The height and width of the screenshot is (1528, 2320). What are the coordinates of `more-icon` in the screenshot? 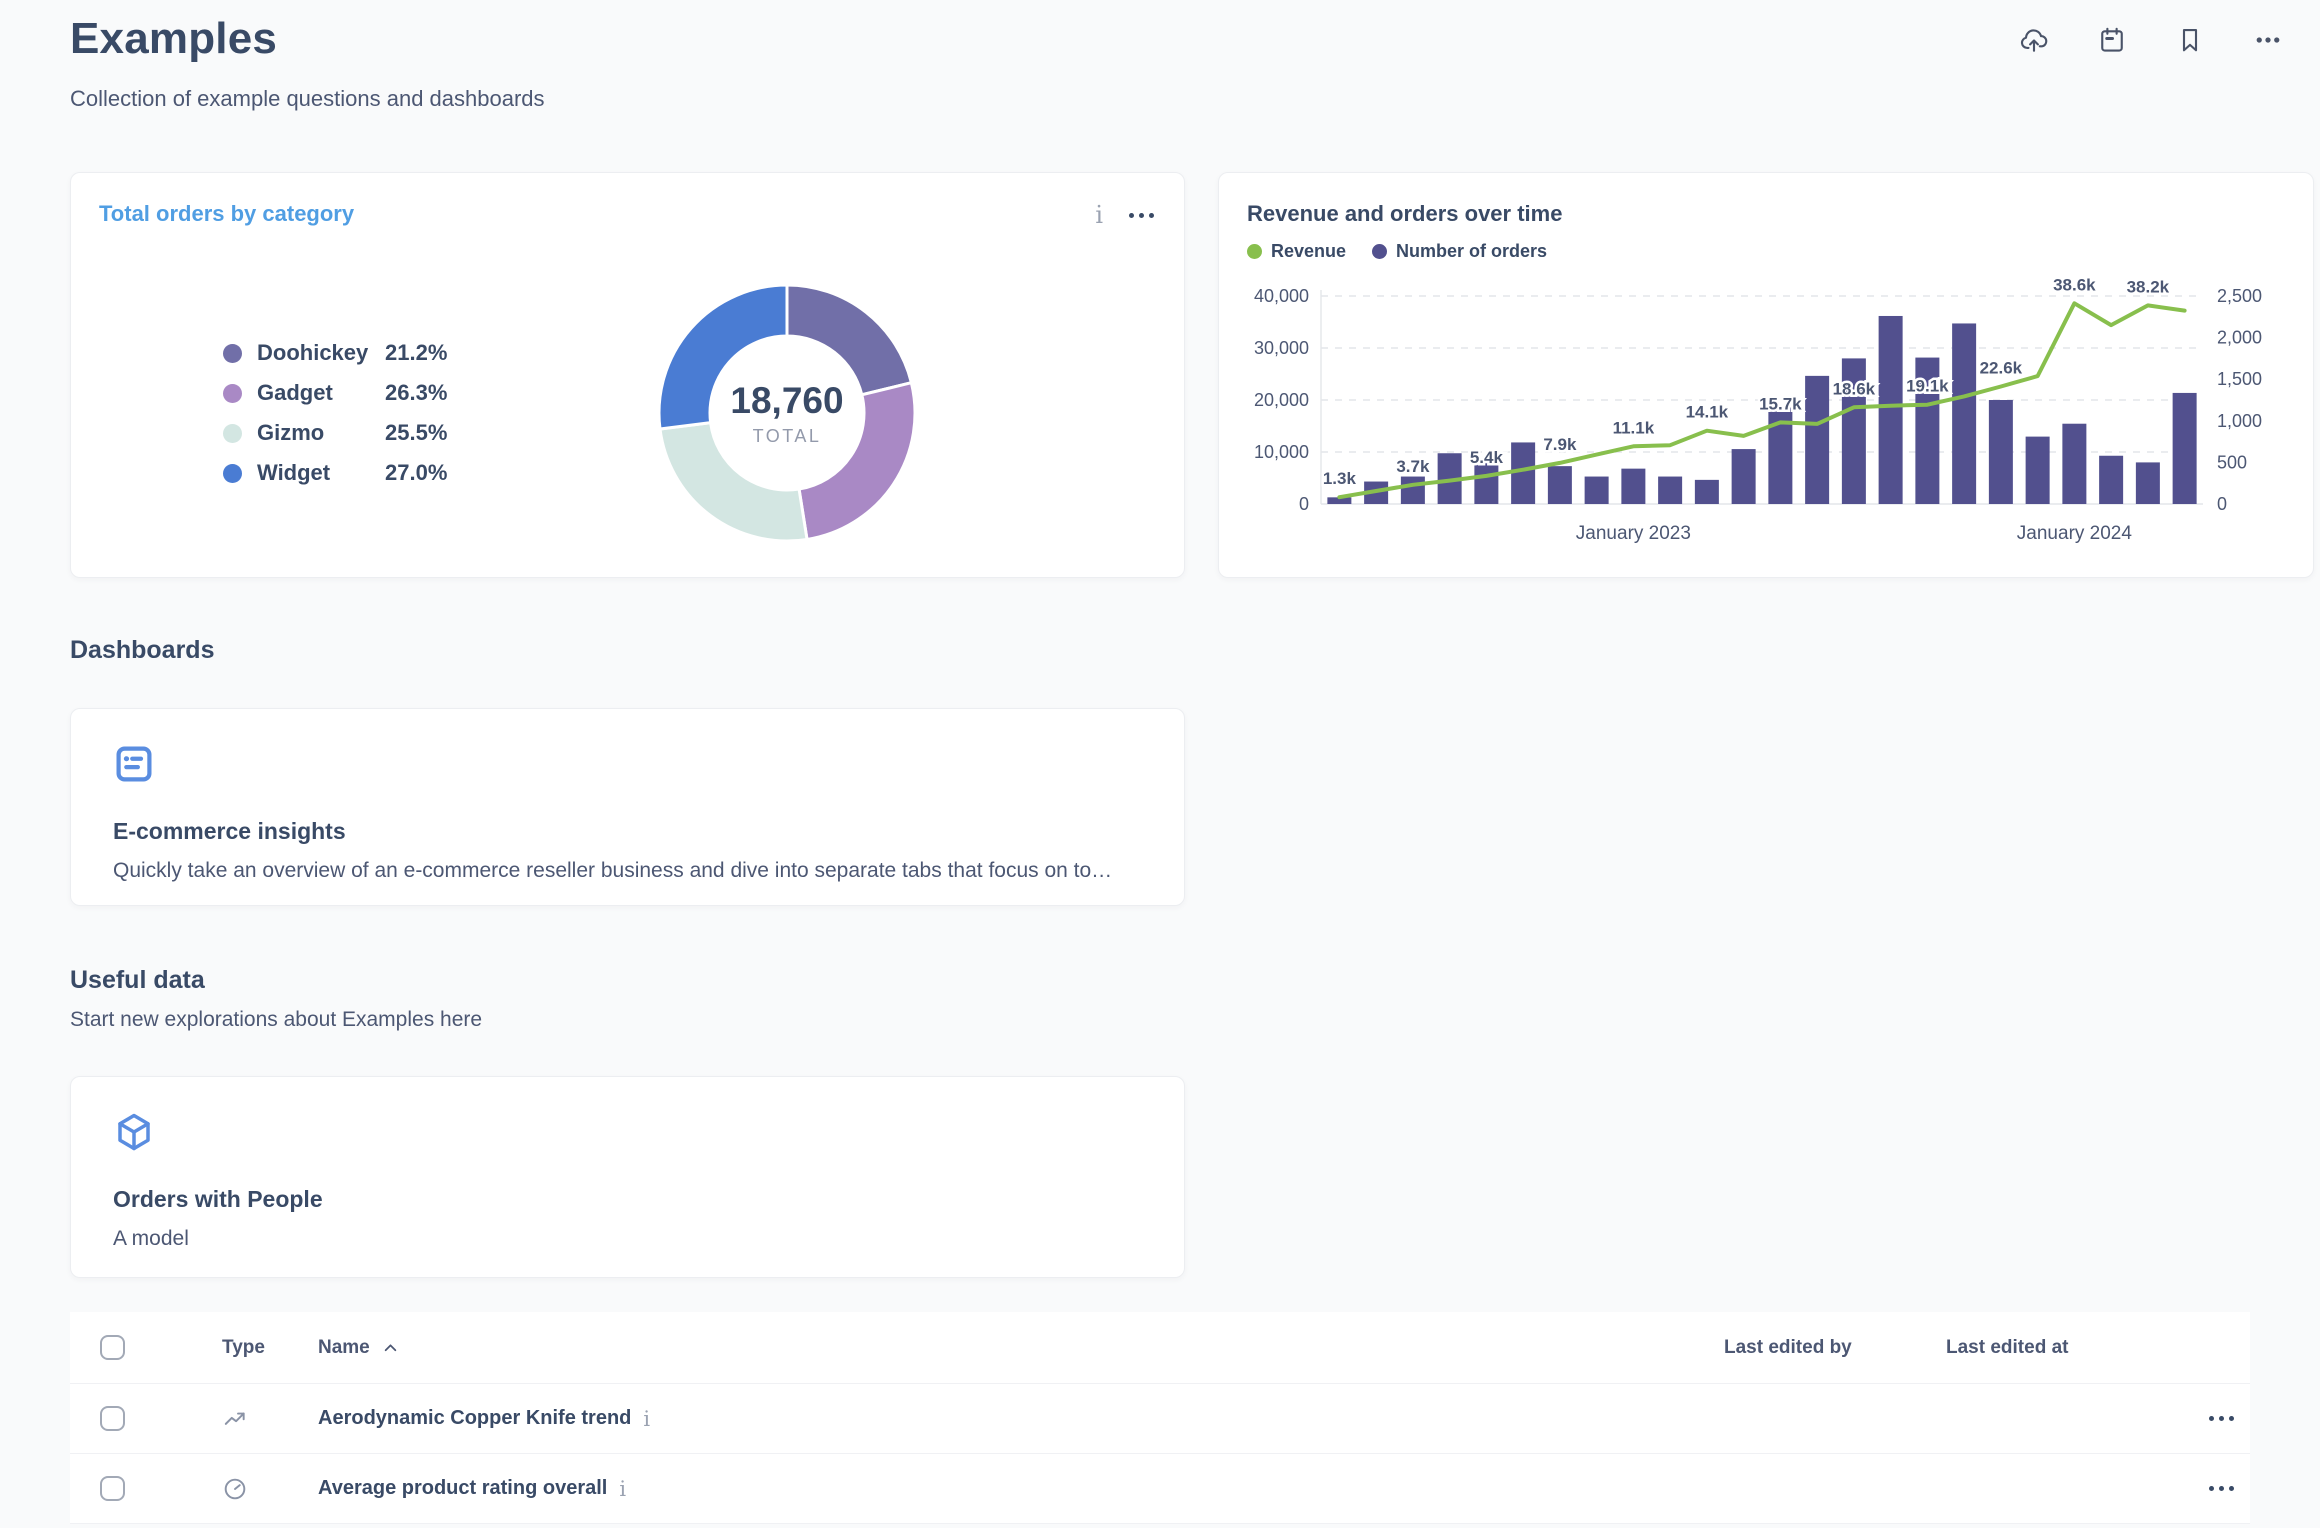 It's located at (2268, 40).